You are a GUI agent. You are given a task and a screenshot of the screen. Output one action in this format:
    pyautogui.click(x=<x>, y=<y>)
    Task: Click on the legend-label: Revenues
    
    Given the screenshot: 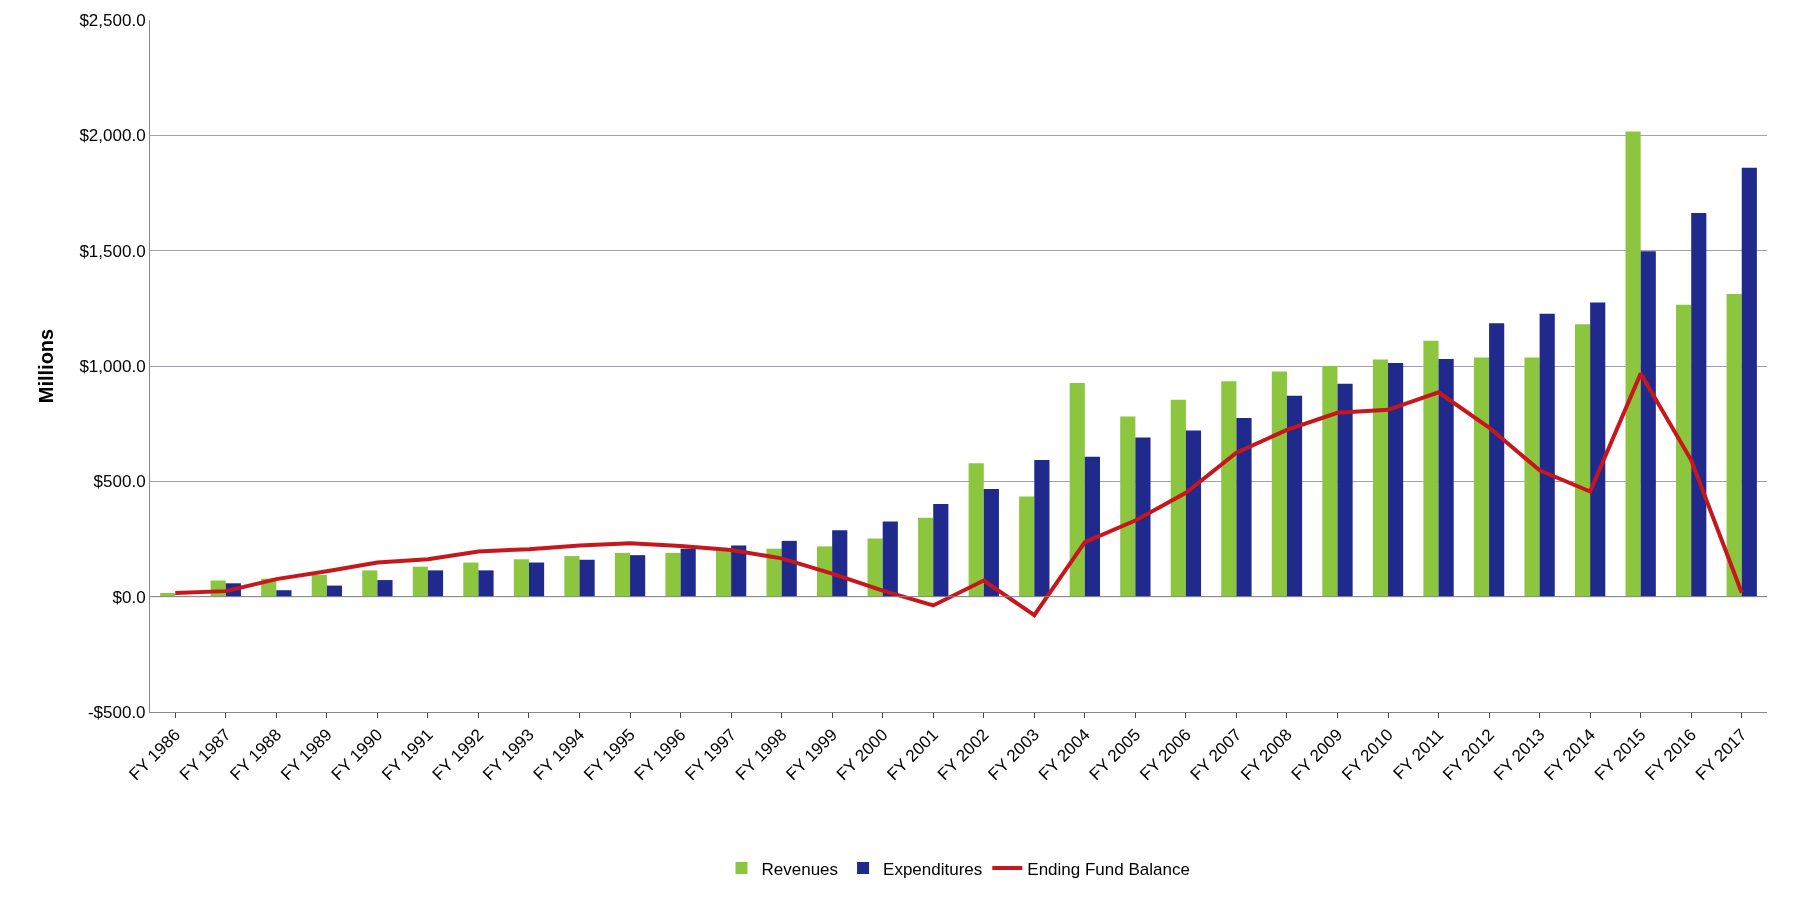 What is the action you would take?
    pyautogui.click(x=800, y=869)
    